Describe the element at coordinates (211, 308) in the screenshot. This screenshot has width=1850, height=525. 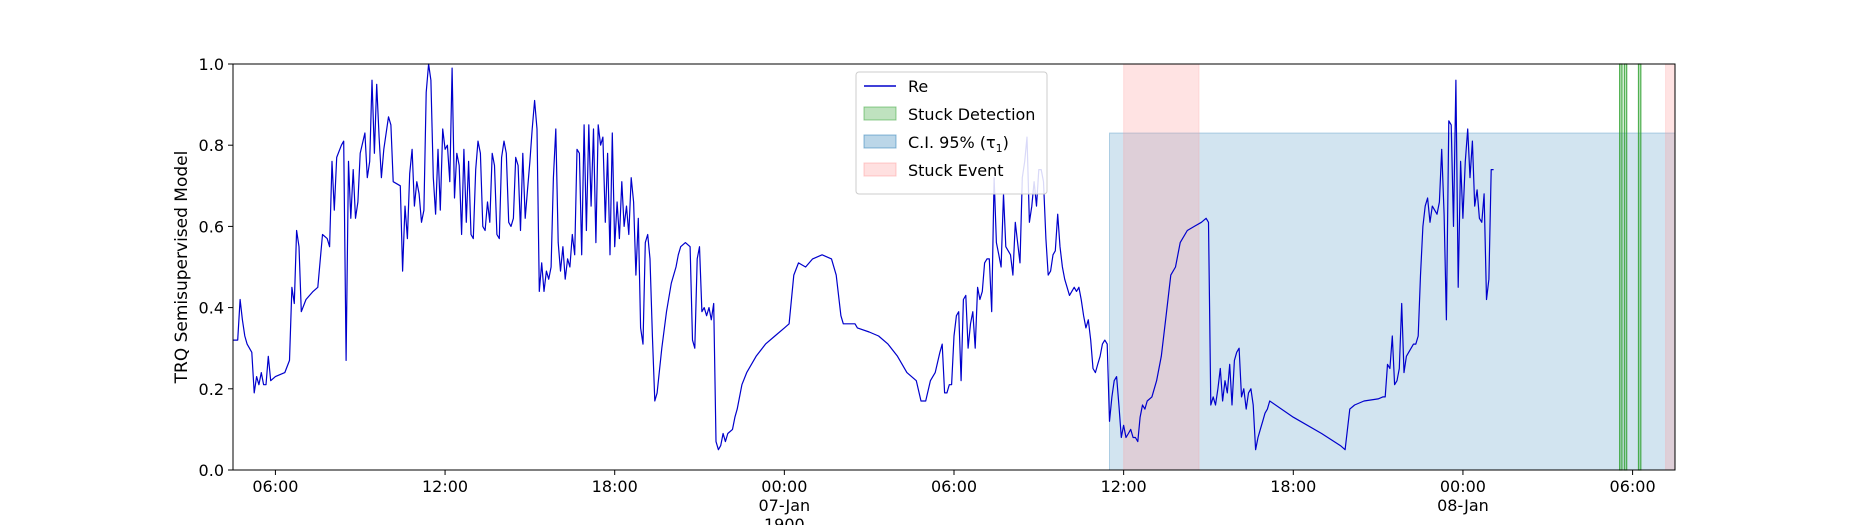
I see `y-tick-label-2: 0.4` at that location.